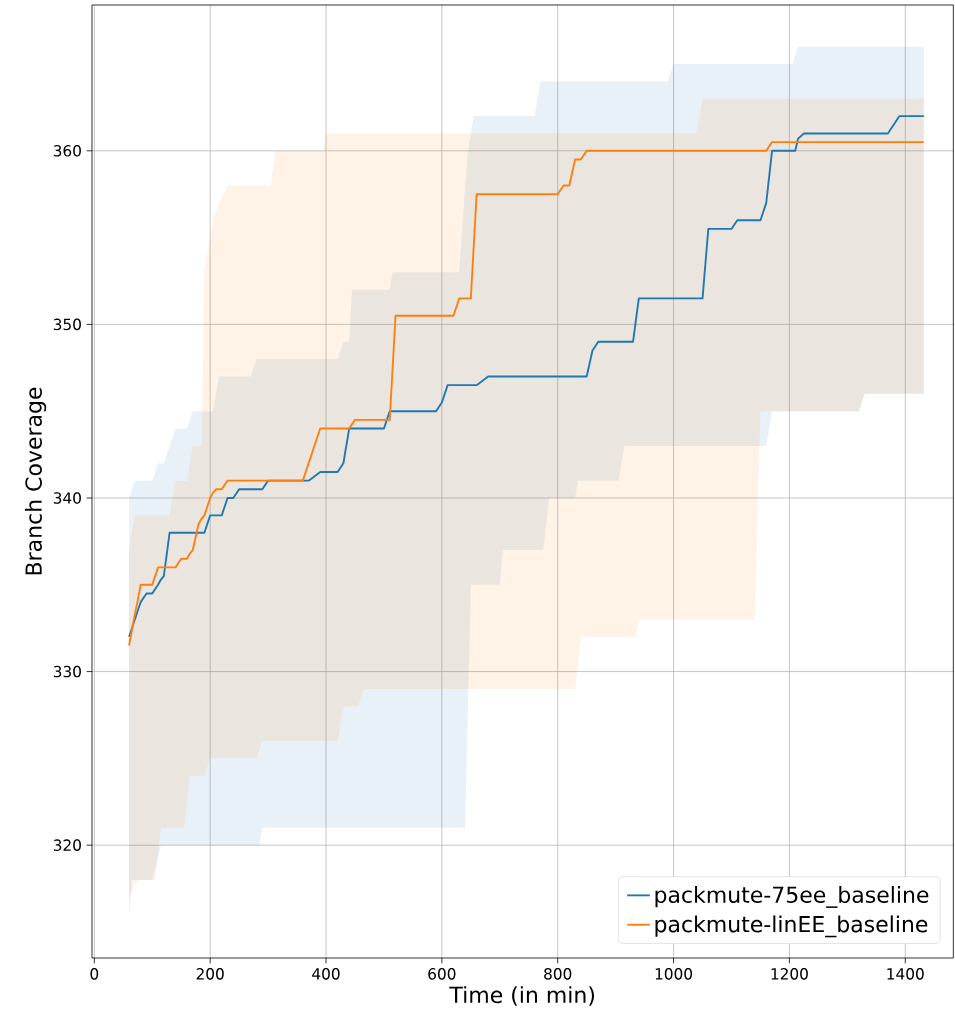 The height and width of the screenshot is (1021, 955). Describe the element at coordinates (67, 671) in the screenshot. I see `y-tick-label: 330` at that location.